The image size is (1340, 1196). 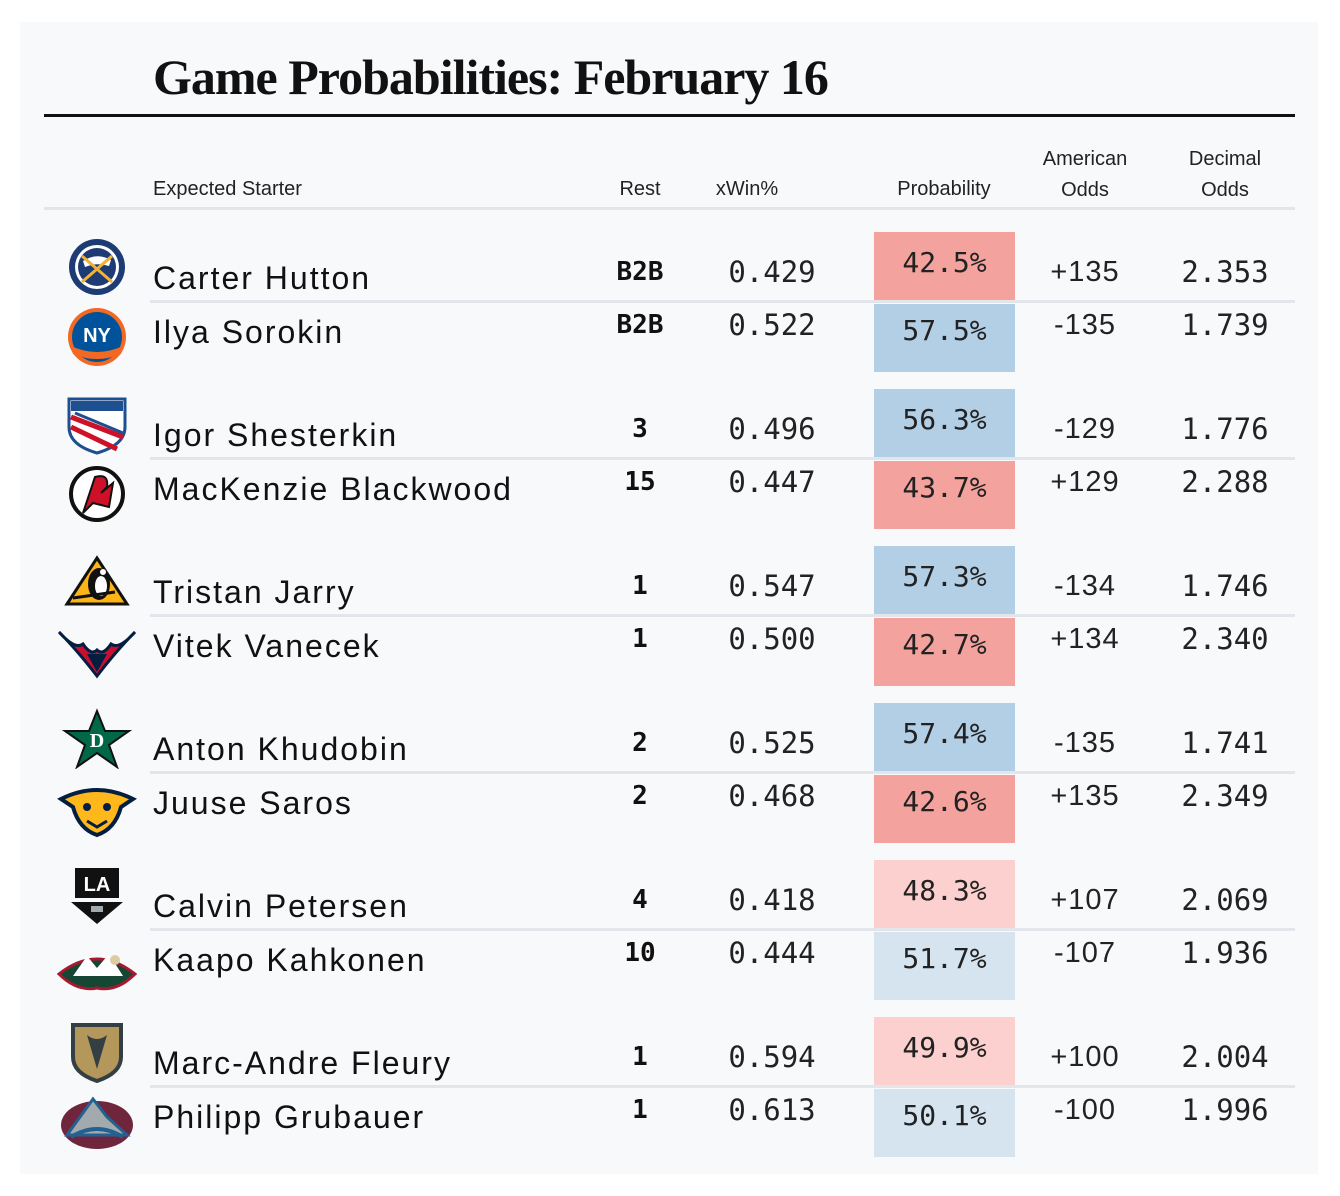 What do you see at coordinates (1085, 1110) in the screenshot?
I see `american-odds-value: -100` at bounding box center [1085, 1110].